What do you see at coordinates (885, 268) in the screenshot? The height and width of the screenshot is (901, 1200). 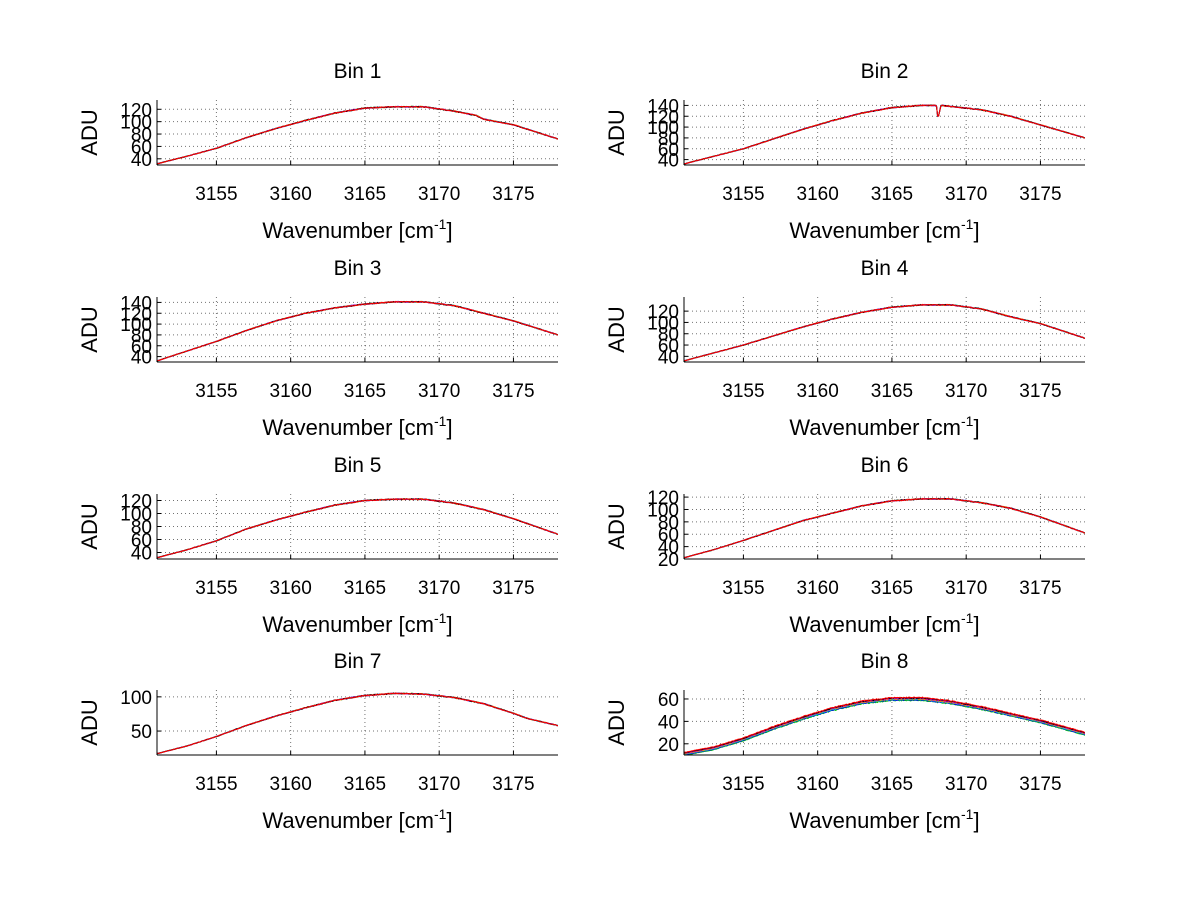 I see `subplot-title: Bin 4` at bounding box center [885, 268].